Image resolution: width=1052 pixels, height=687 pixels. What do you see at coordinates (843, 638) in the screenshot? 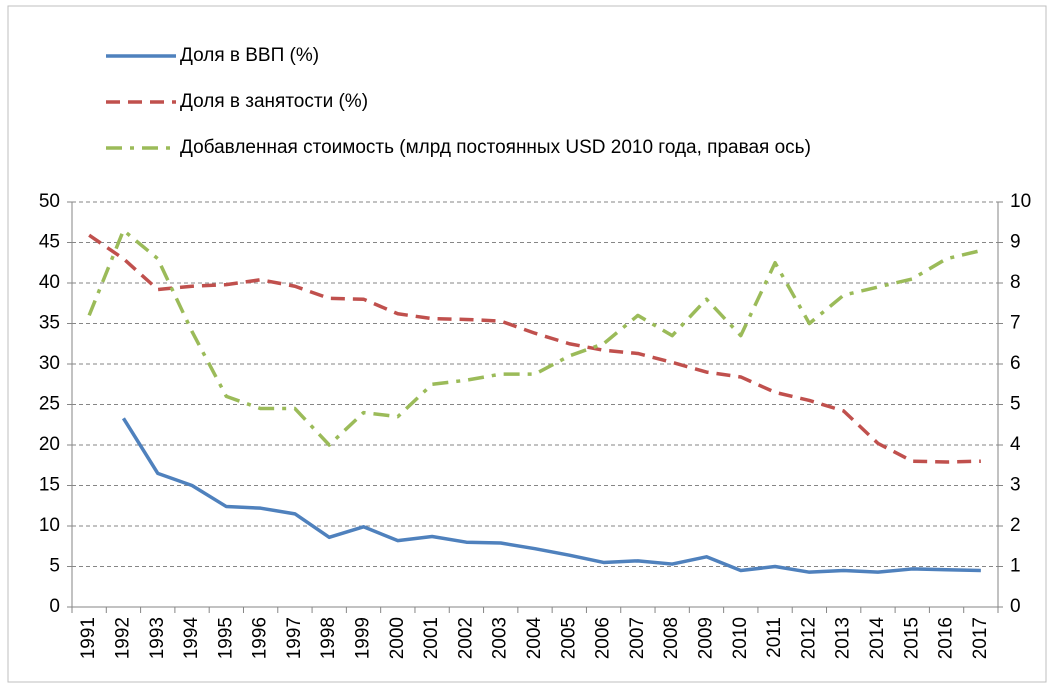
I see `x-tick-label: 2013` at bounding box center [843, 638].